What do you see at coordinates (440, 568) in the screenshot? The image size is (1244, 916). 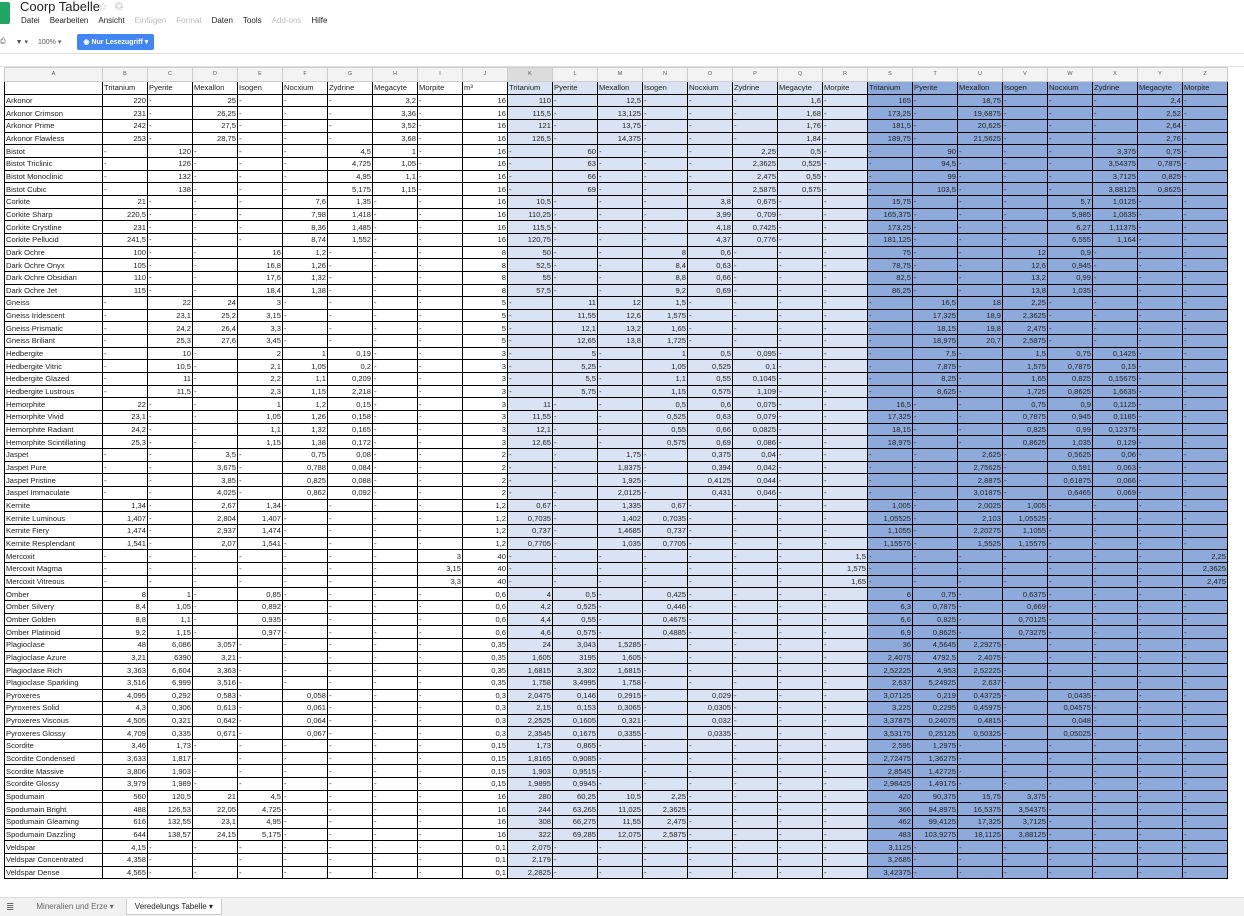 I see `value-cell: 3,15` at bounding box center [440, 568].